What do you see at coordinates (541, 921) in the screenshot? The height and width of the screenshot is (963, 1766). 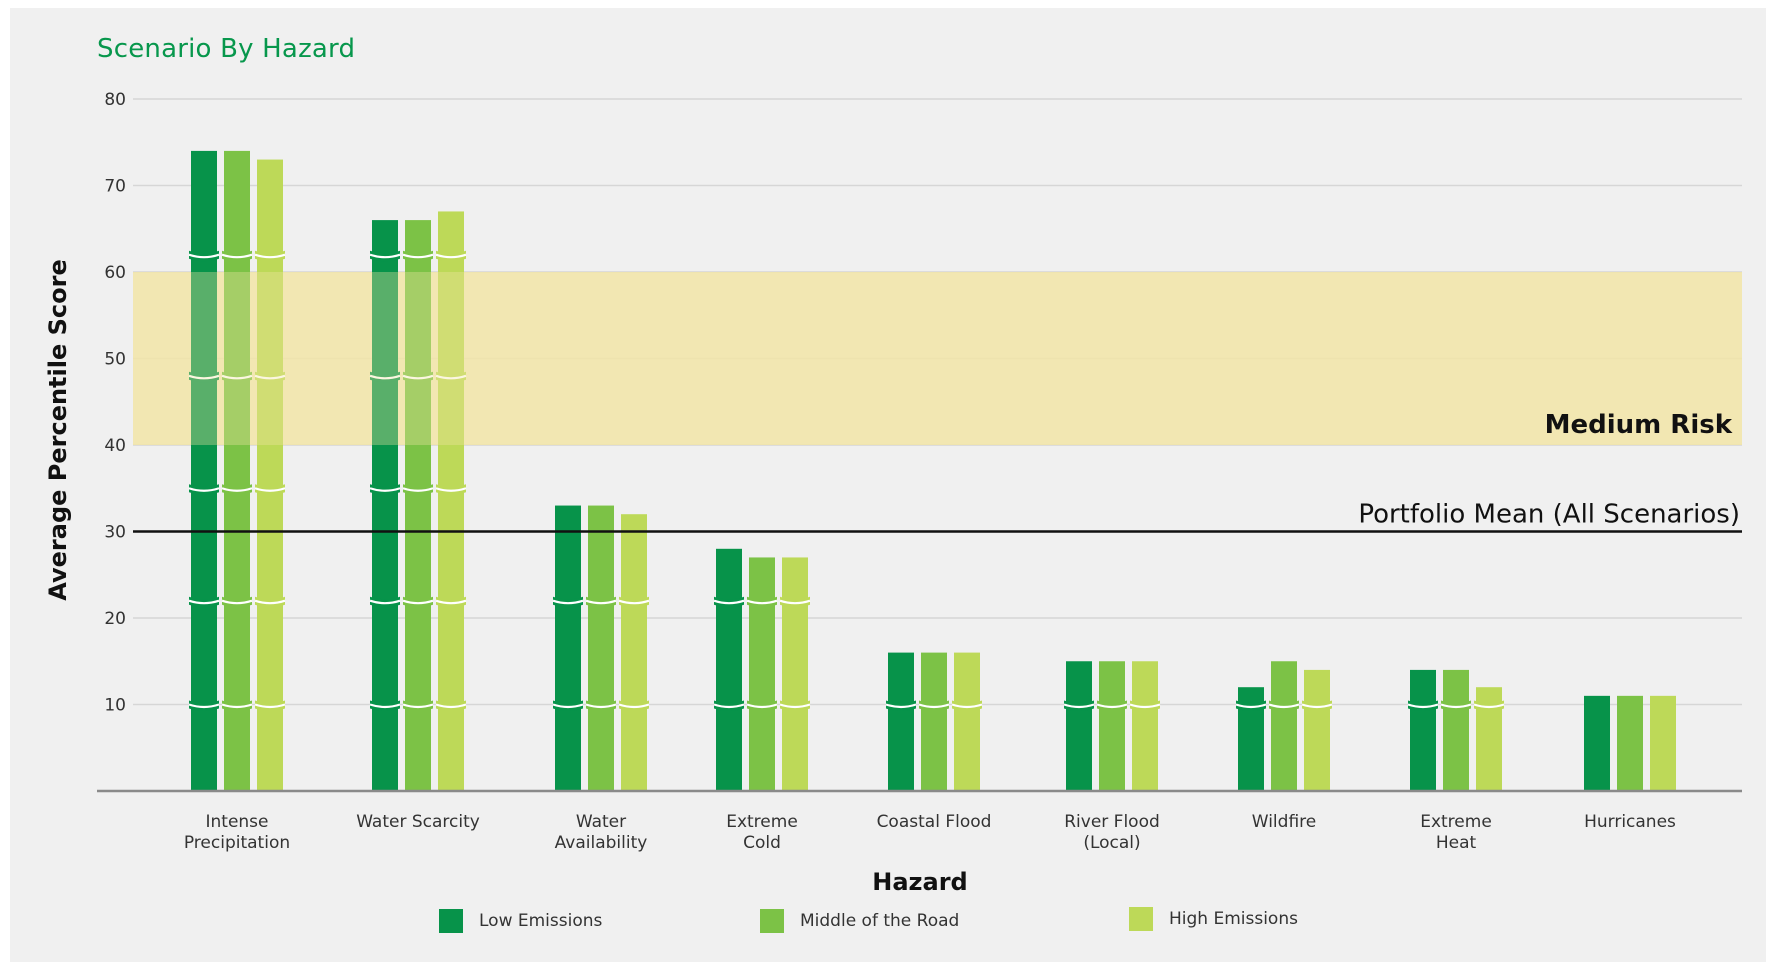 I see `legend-label: Low Emissions` at bounding box center [541, 921].